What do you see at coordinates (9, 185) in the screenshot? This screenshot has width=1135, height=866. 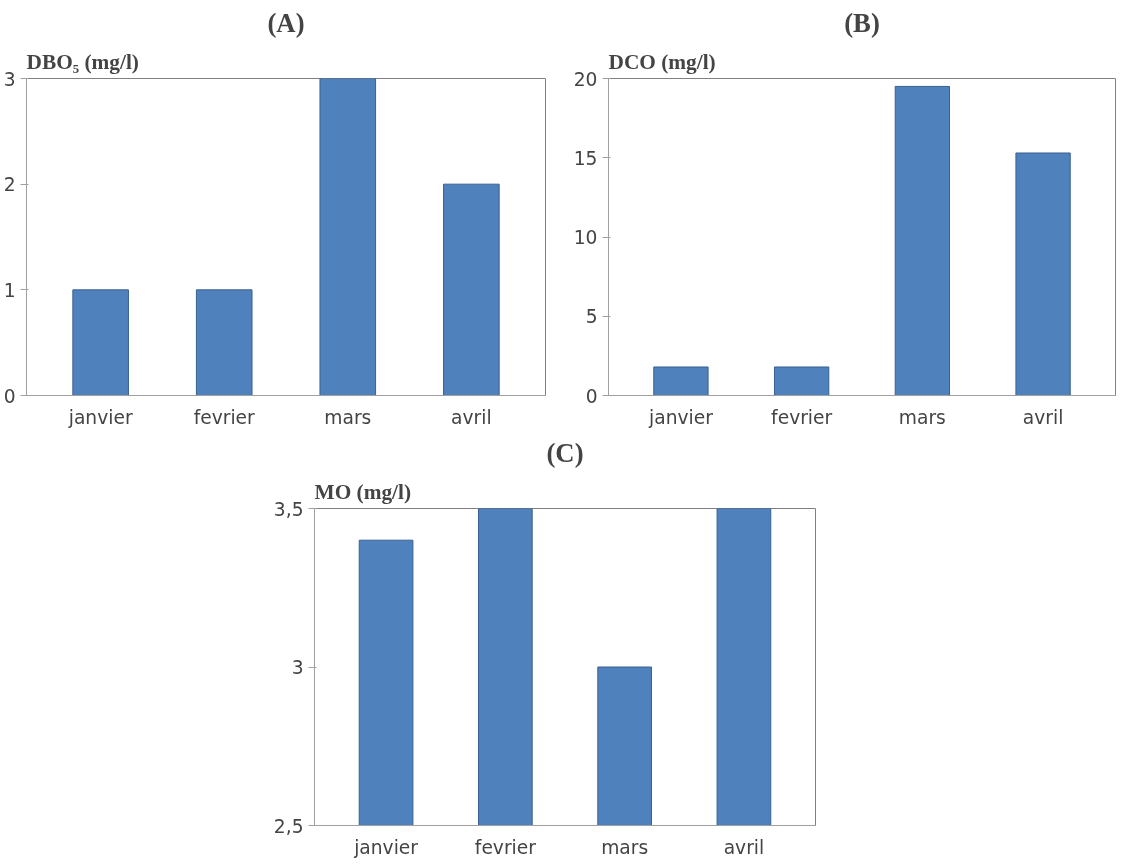 I see `y-tick-label: 2` at bounding box center [9, 185].